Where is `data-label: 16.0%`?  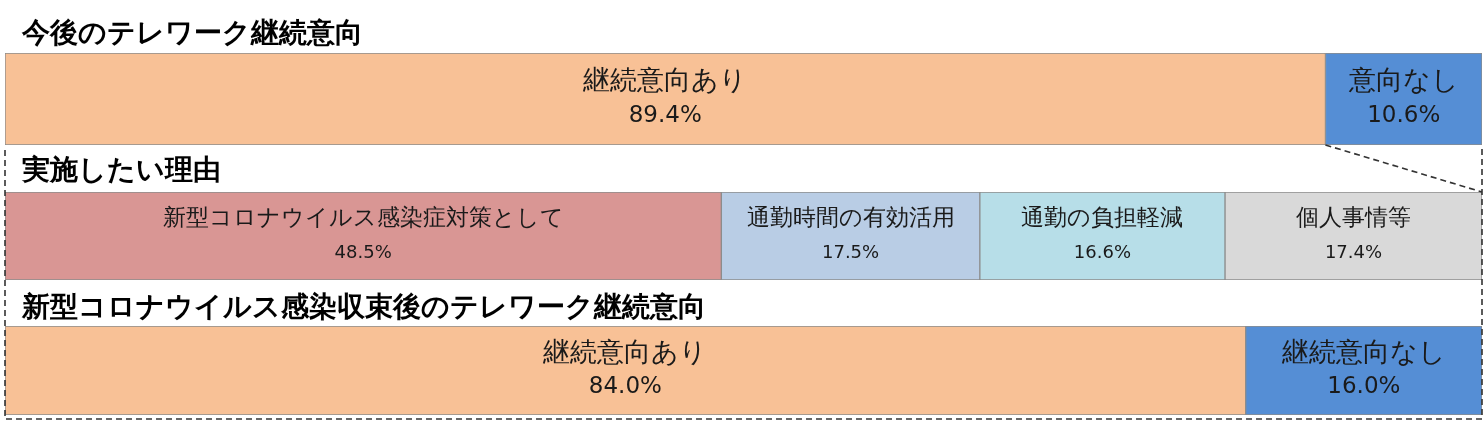
data-label: 16.0% is located at coordinates (1364, 385).